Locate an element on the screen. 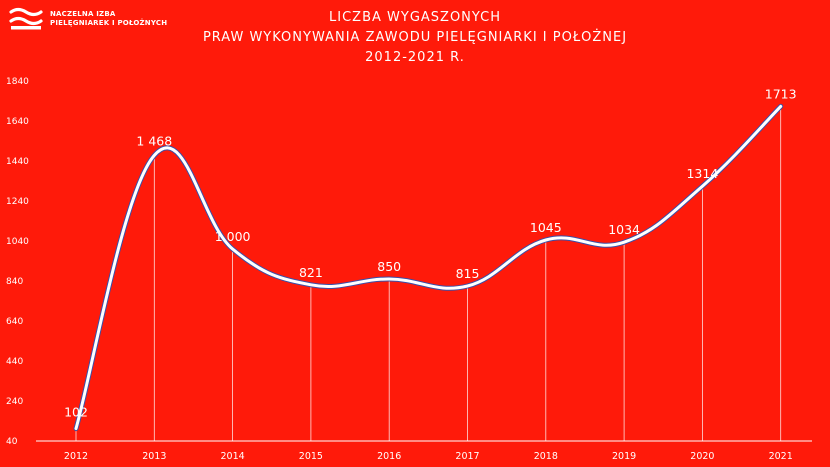 Image resolution: width=830 pixels, height=467 pixels. y-tick-label: 840 is located at coordinates (14, 282).